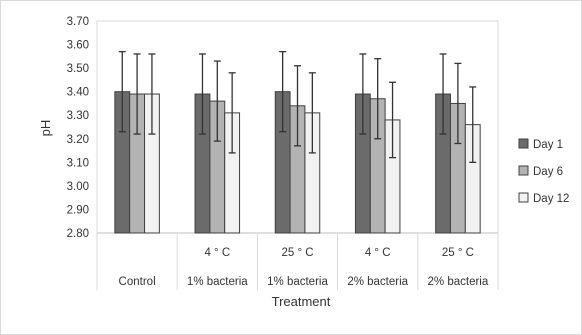 The height and width of the screenshot is (335, 582). Describe the element at coordinates (548, 145) in the screenshot. I see `legend-label: Day 1` at that location.